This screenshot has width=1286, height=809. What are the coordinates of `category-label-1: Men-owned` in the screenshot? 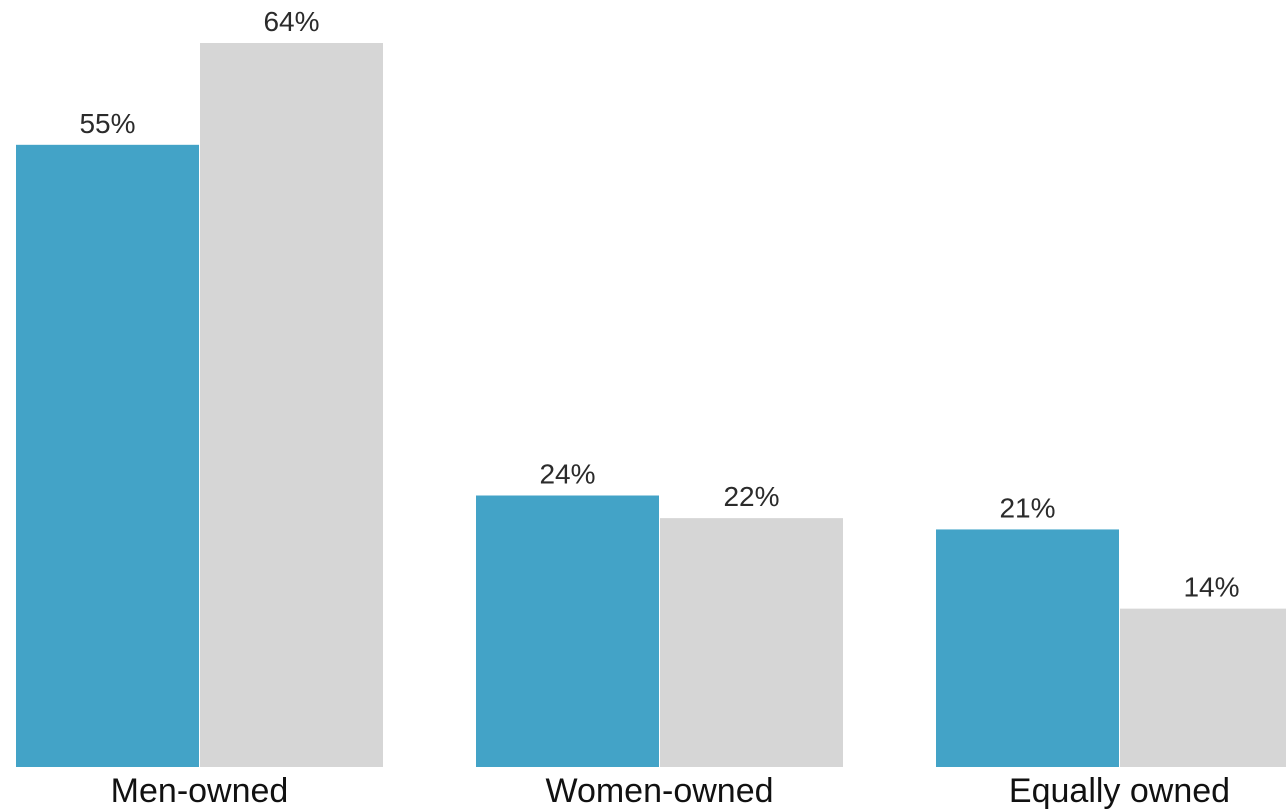 It's located at (200, 790).